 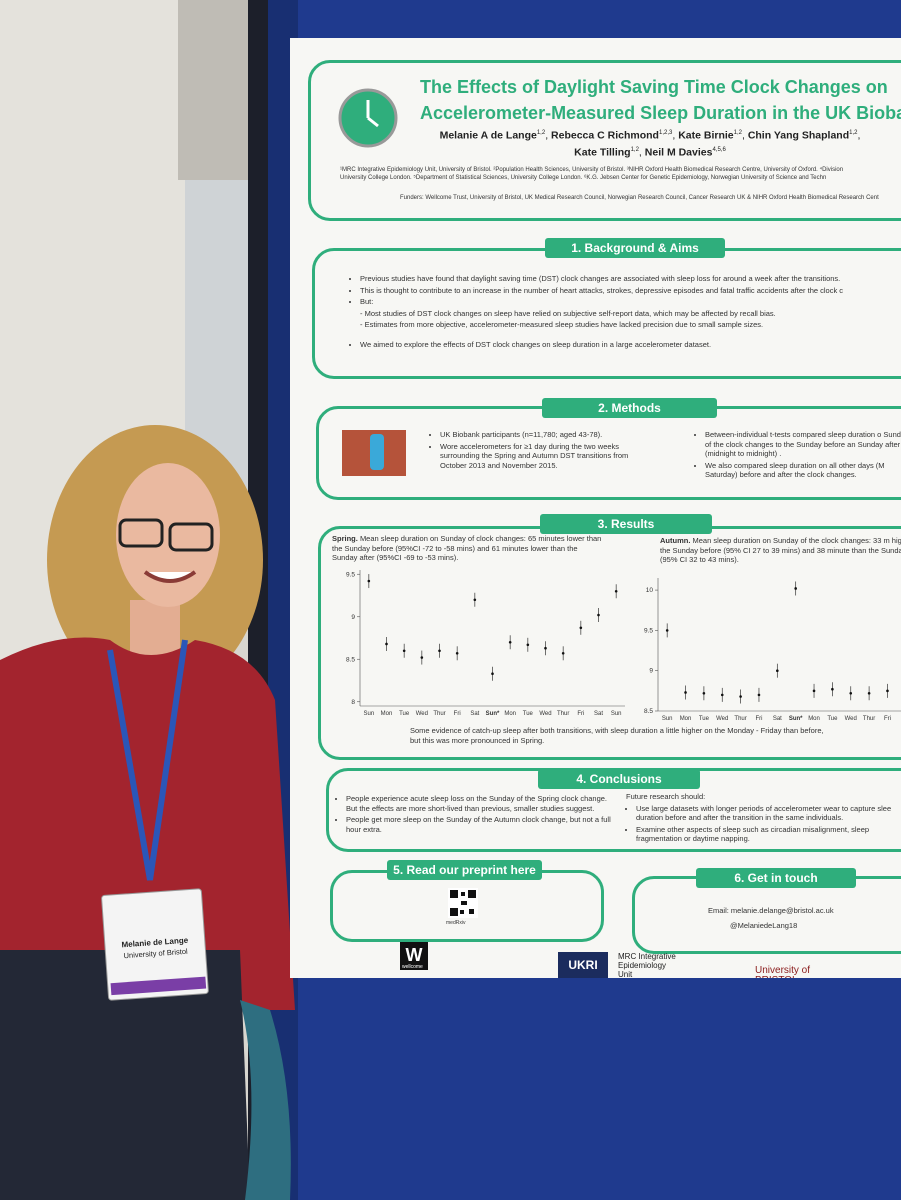 What do you see at coordinates (155, 630) in the screenshot?
I see `neck` at bounding box center [155, 630].